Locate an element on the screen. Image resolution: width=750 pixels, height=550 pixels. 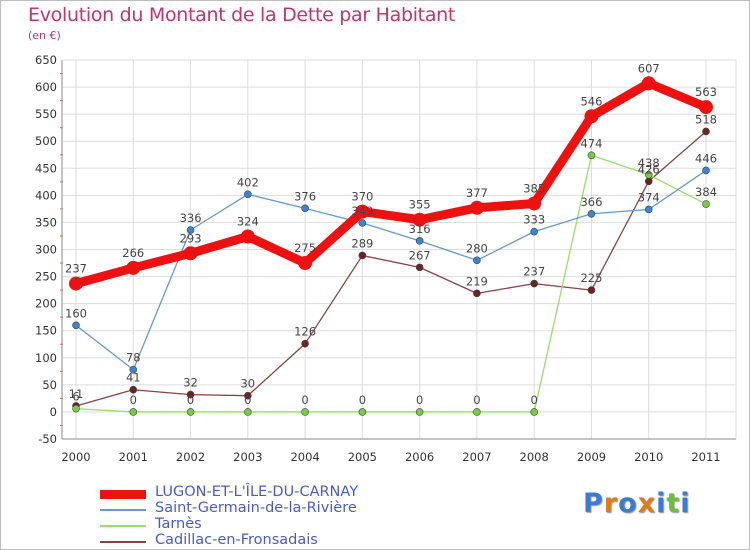
chart-unit: (en €) is located at coordinates (44, 35).